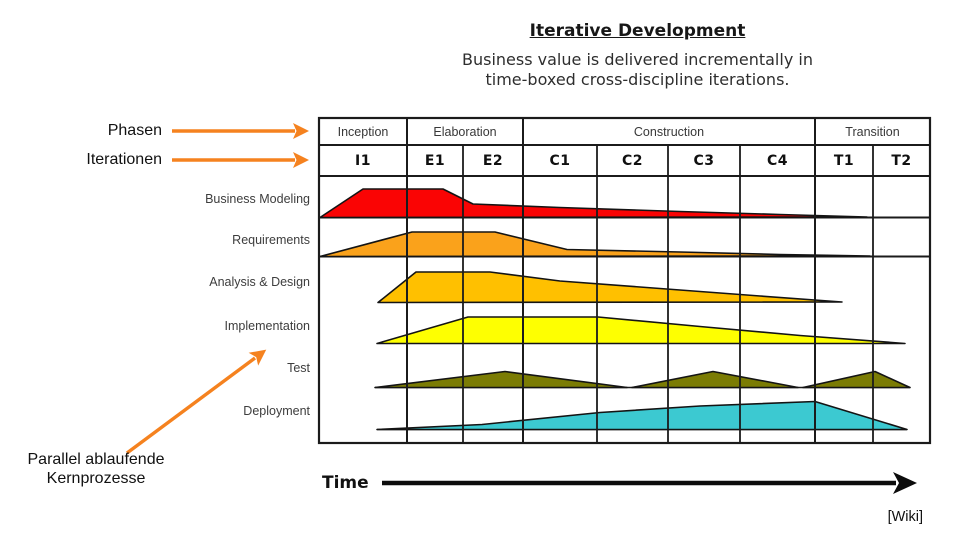 This screenshot has width=957, height=549. What do you see at coordinates (642, 415) in the screenshot?
I see `hump-deployment` at bounding box center [642, 415].